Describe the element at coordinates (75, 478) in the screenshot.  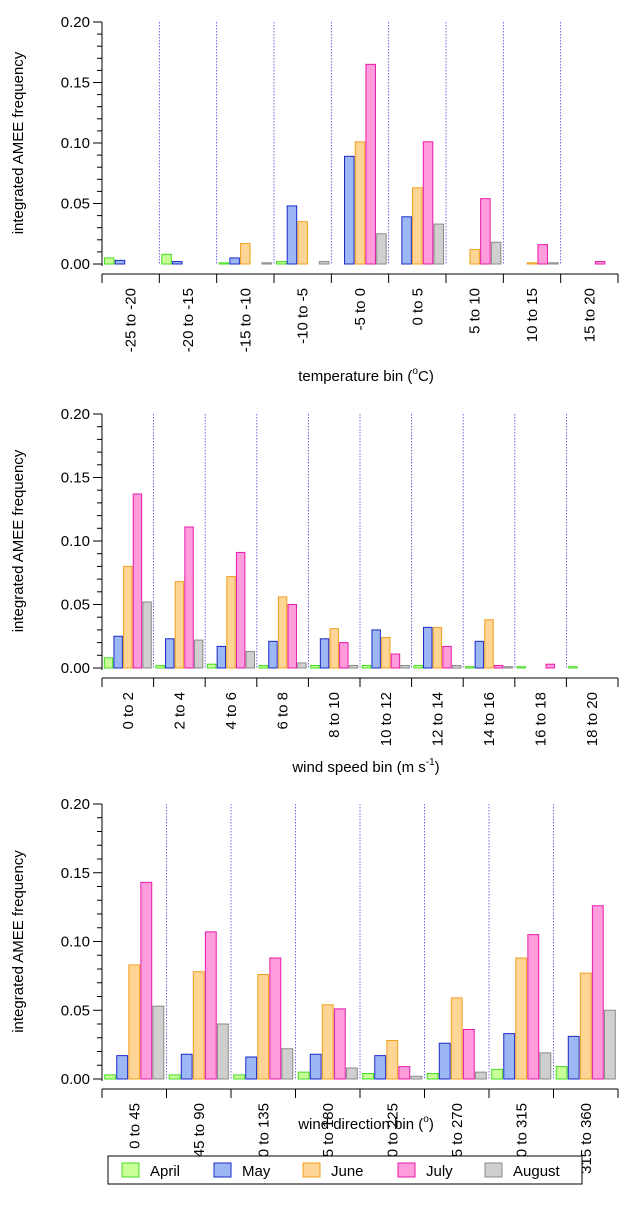
I see `y-tick-label: 0.15` at that location.